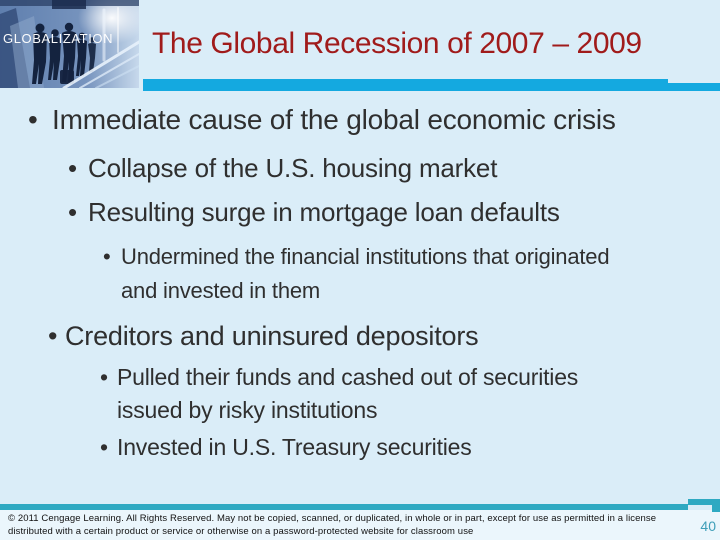 The height and width of the screenshot is (540, 720). I want to click on bullet-text: Invested in U.S. Treasury securities, so click(294, 447).